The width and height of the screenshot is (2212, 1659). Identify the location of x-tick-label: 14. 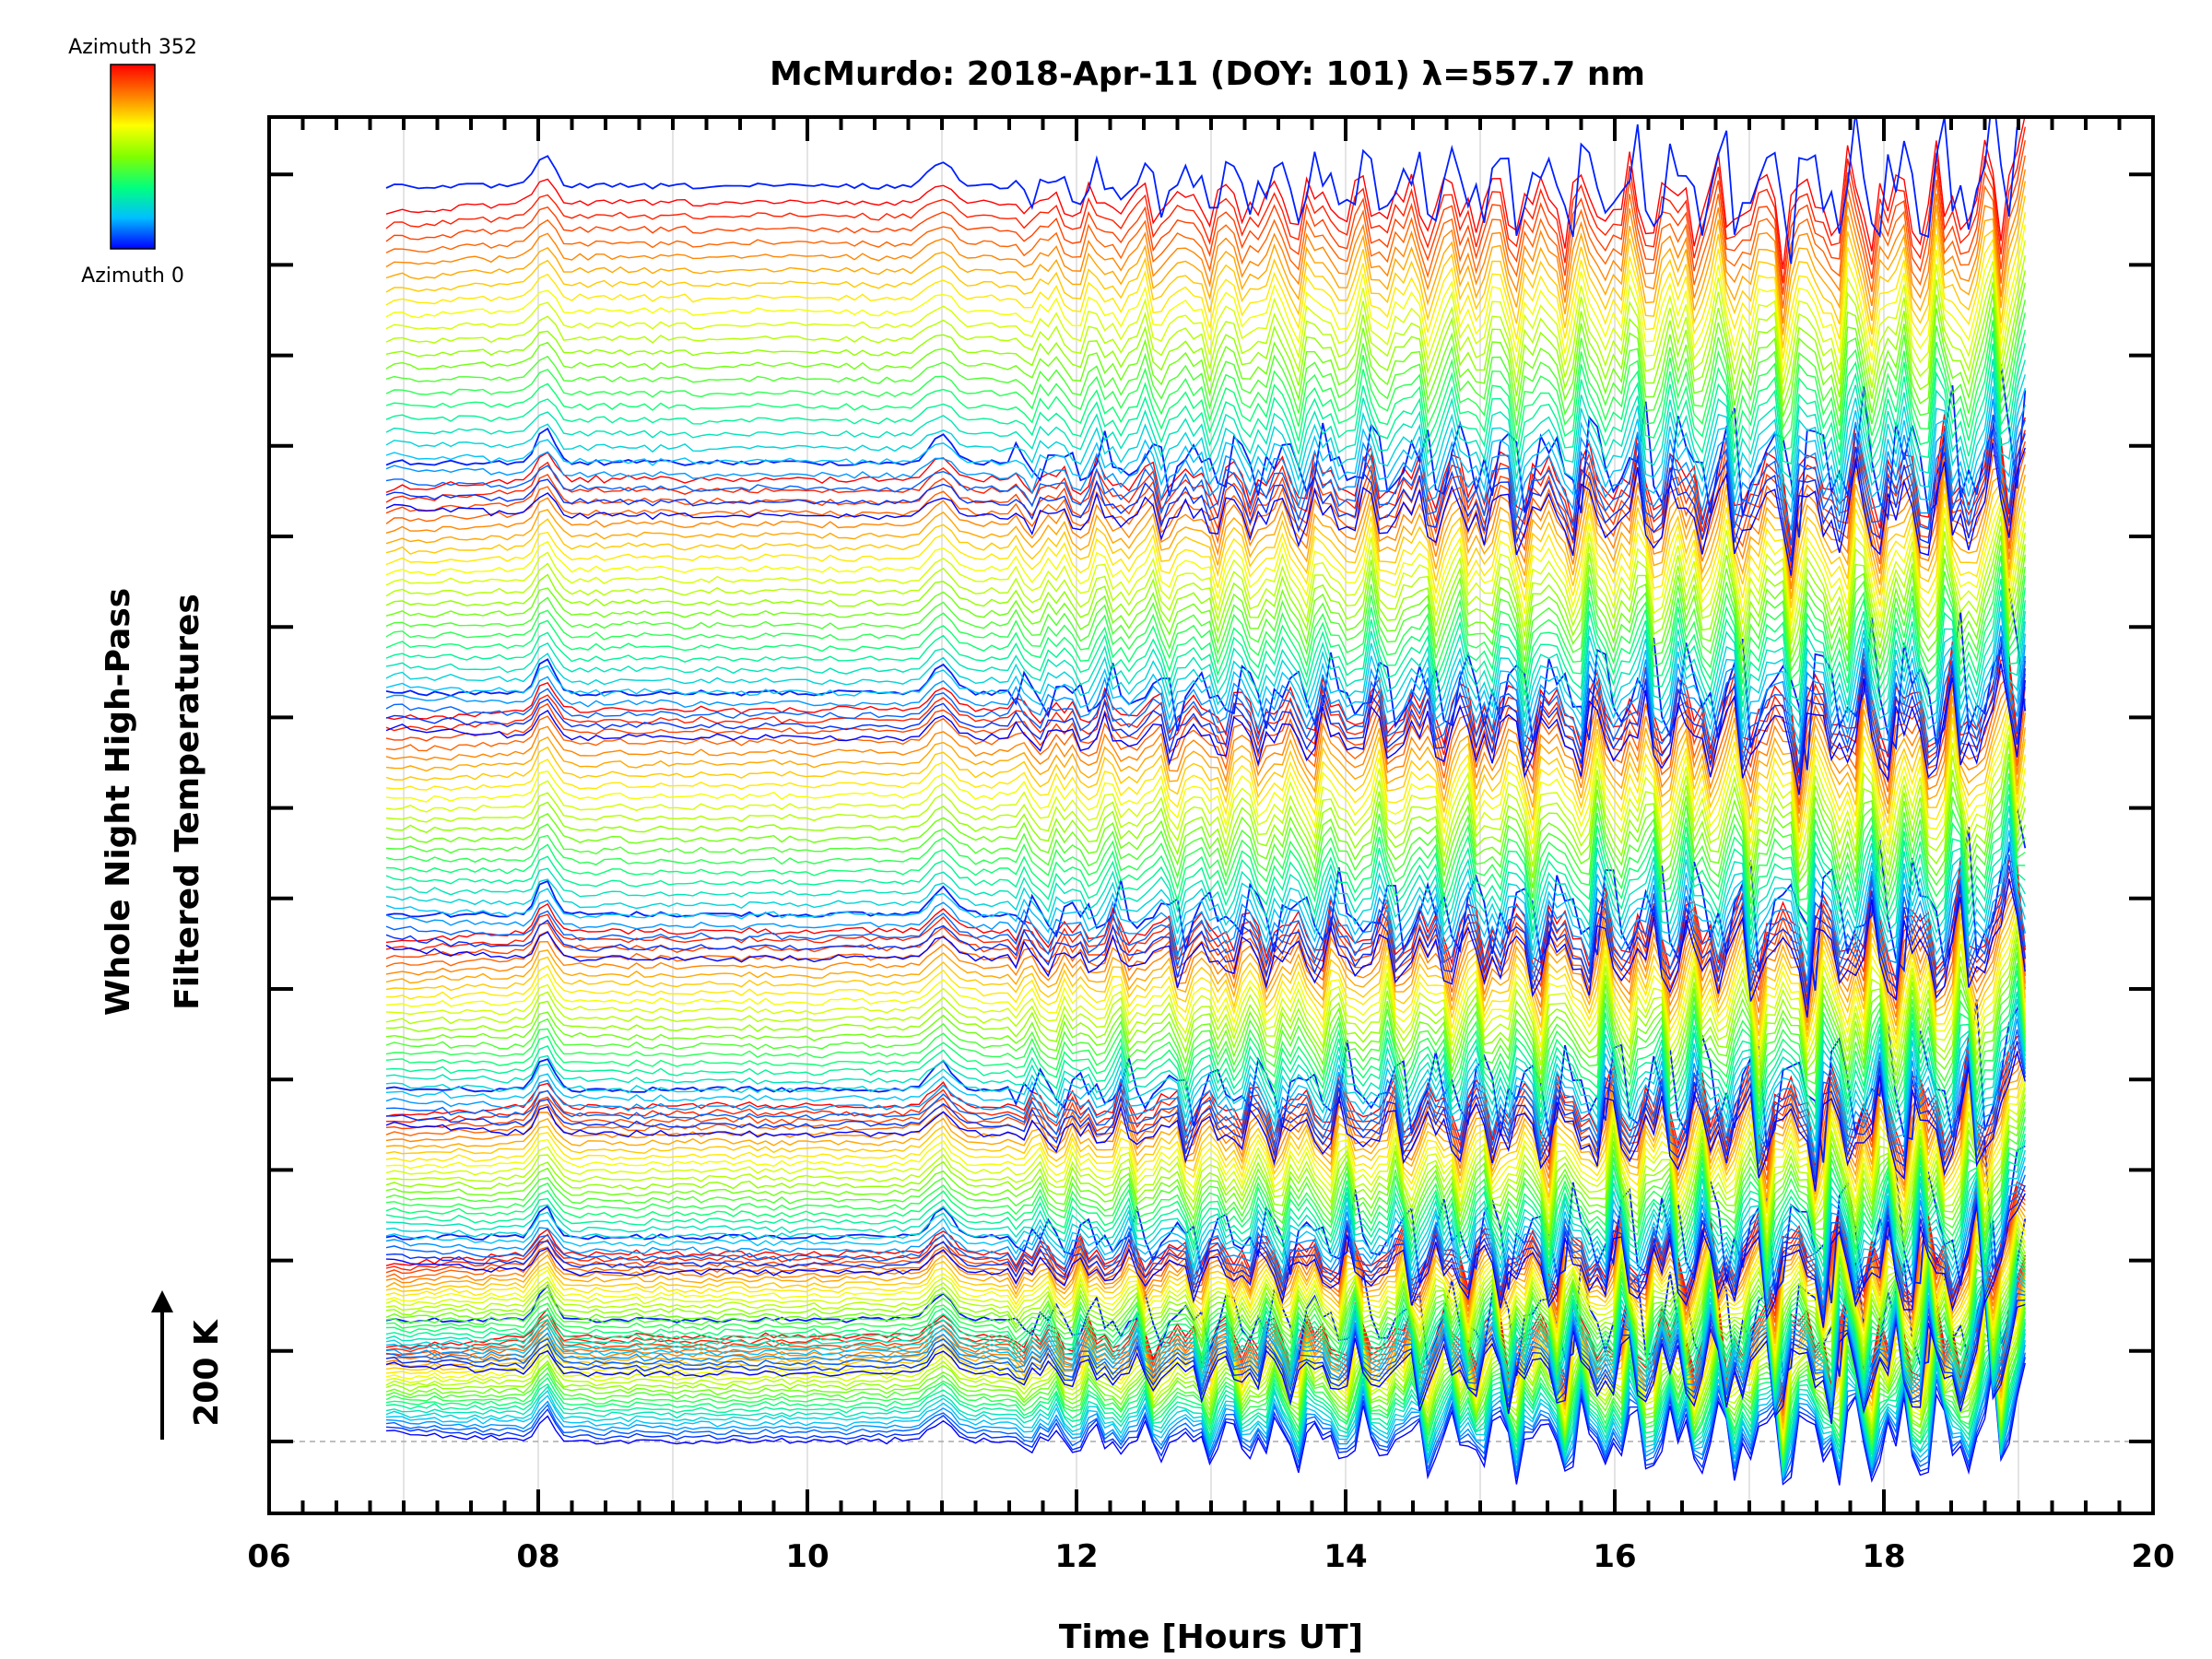
(1345, 1556).